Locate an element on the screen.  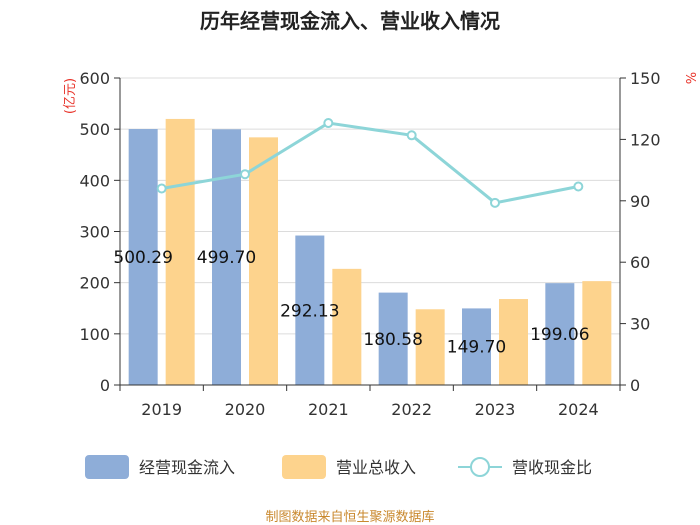
right-tick-label: 30 is located at coordinates (640, 324).